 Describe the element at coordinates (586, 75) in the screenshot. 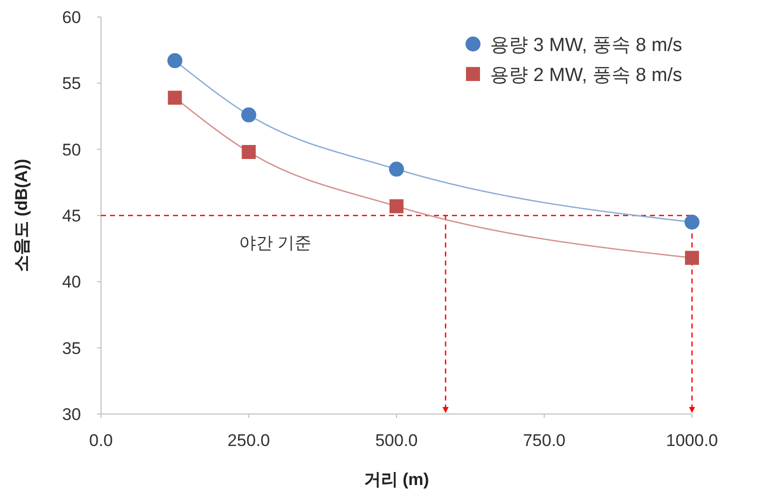

I see `legend-label: 용량 2 MW, 풍속 8 m/s` at that location.